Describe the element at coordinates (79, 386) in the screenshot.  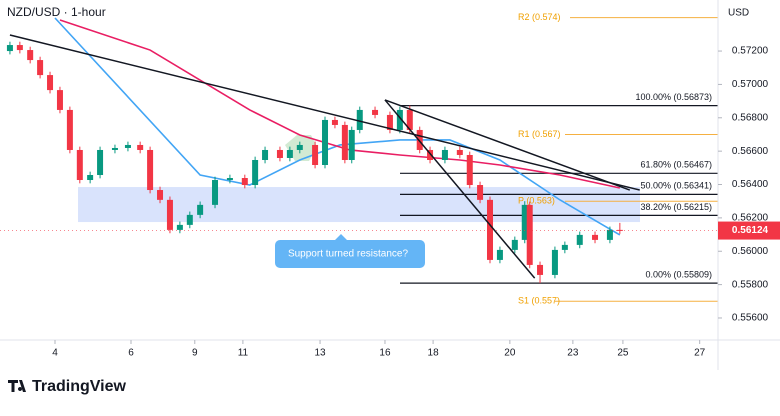
I see `brand-name: TradingView` at that location.